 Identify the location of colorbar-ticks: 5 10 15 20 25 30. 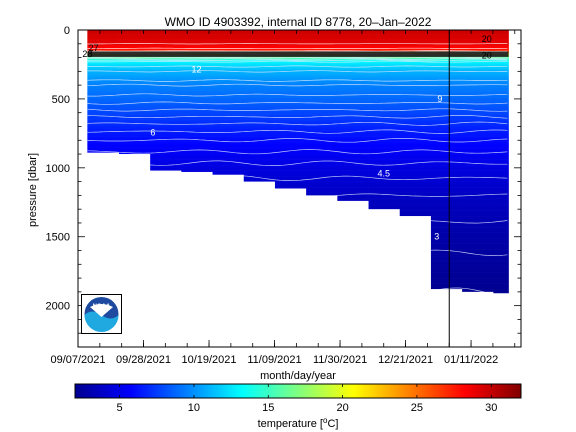
(307, 399).